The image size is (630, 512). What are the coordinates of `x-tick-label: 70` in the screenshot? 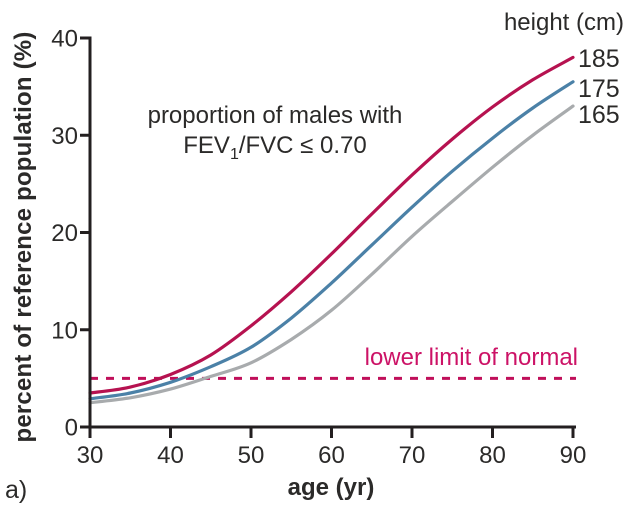 It's located at (412, 455).